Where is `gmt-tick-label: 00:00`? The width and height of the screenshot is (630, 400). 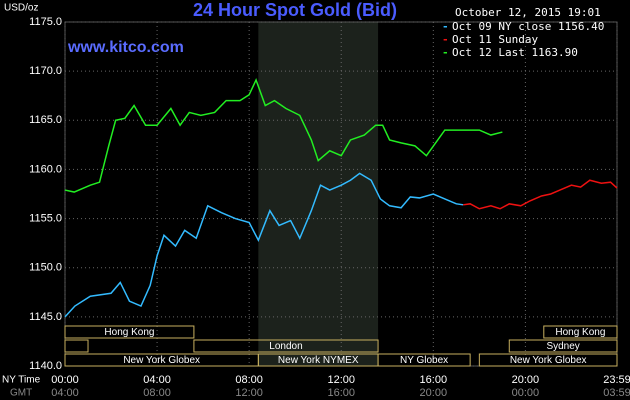
gmt-tick-label: 00:00 is located at coordinates (526, 393).